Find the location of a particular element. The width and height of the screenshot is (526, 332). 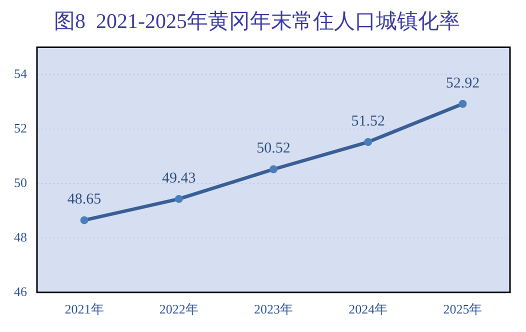

data-label: 52.92 is located at coordinates (463, 83).